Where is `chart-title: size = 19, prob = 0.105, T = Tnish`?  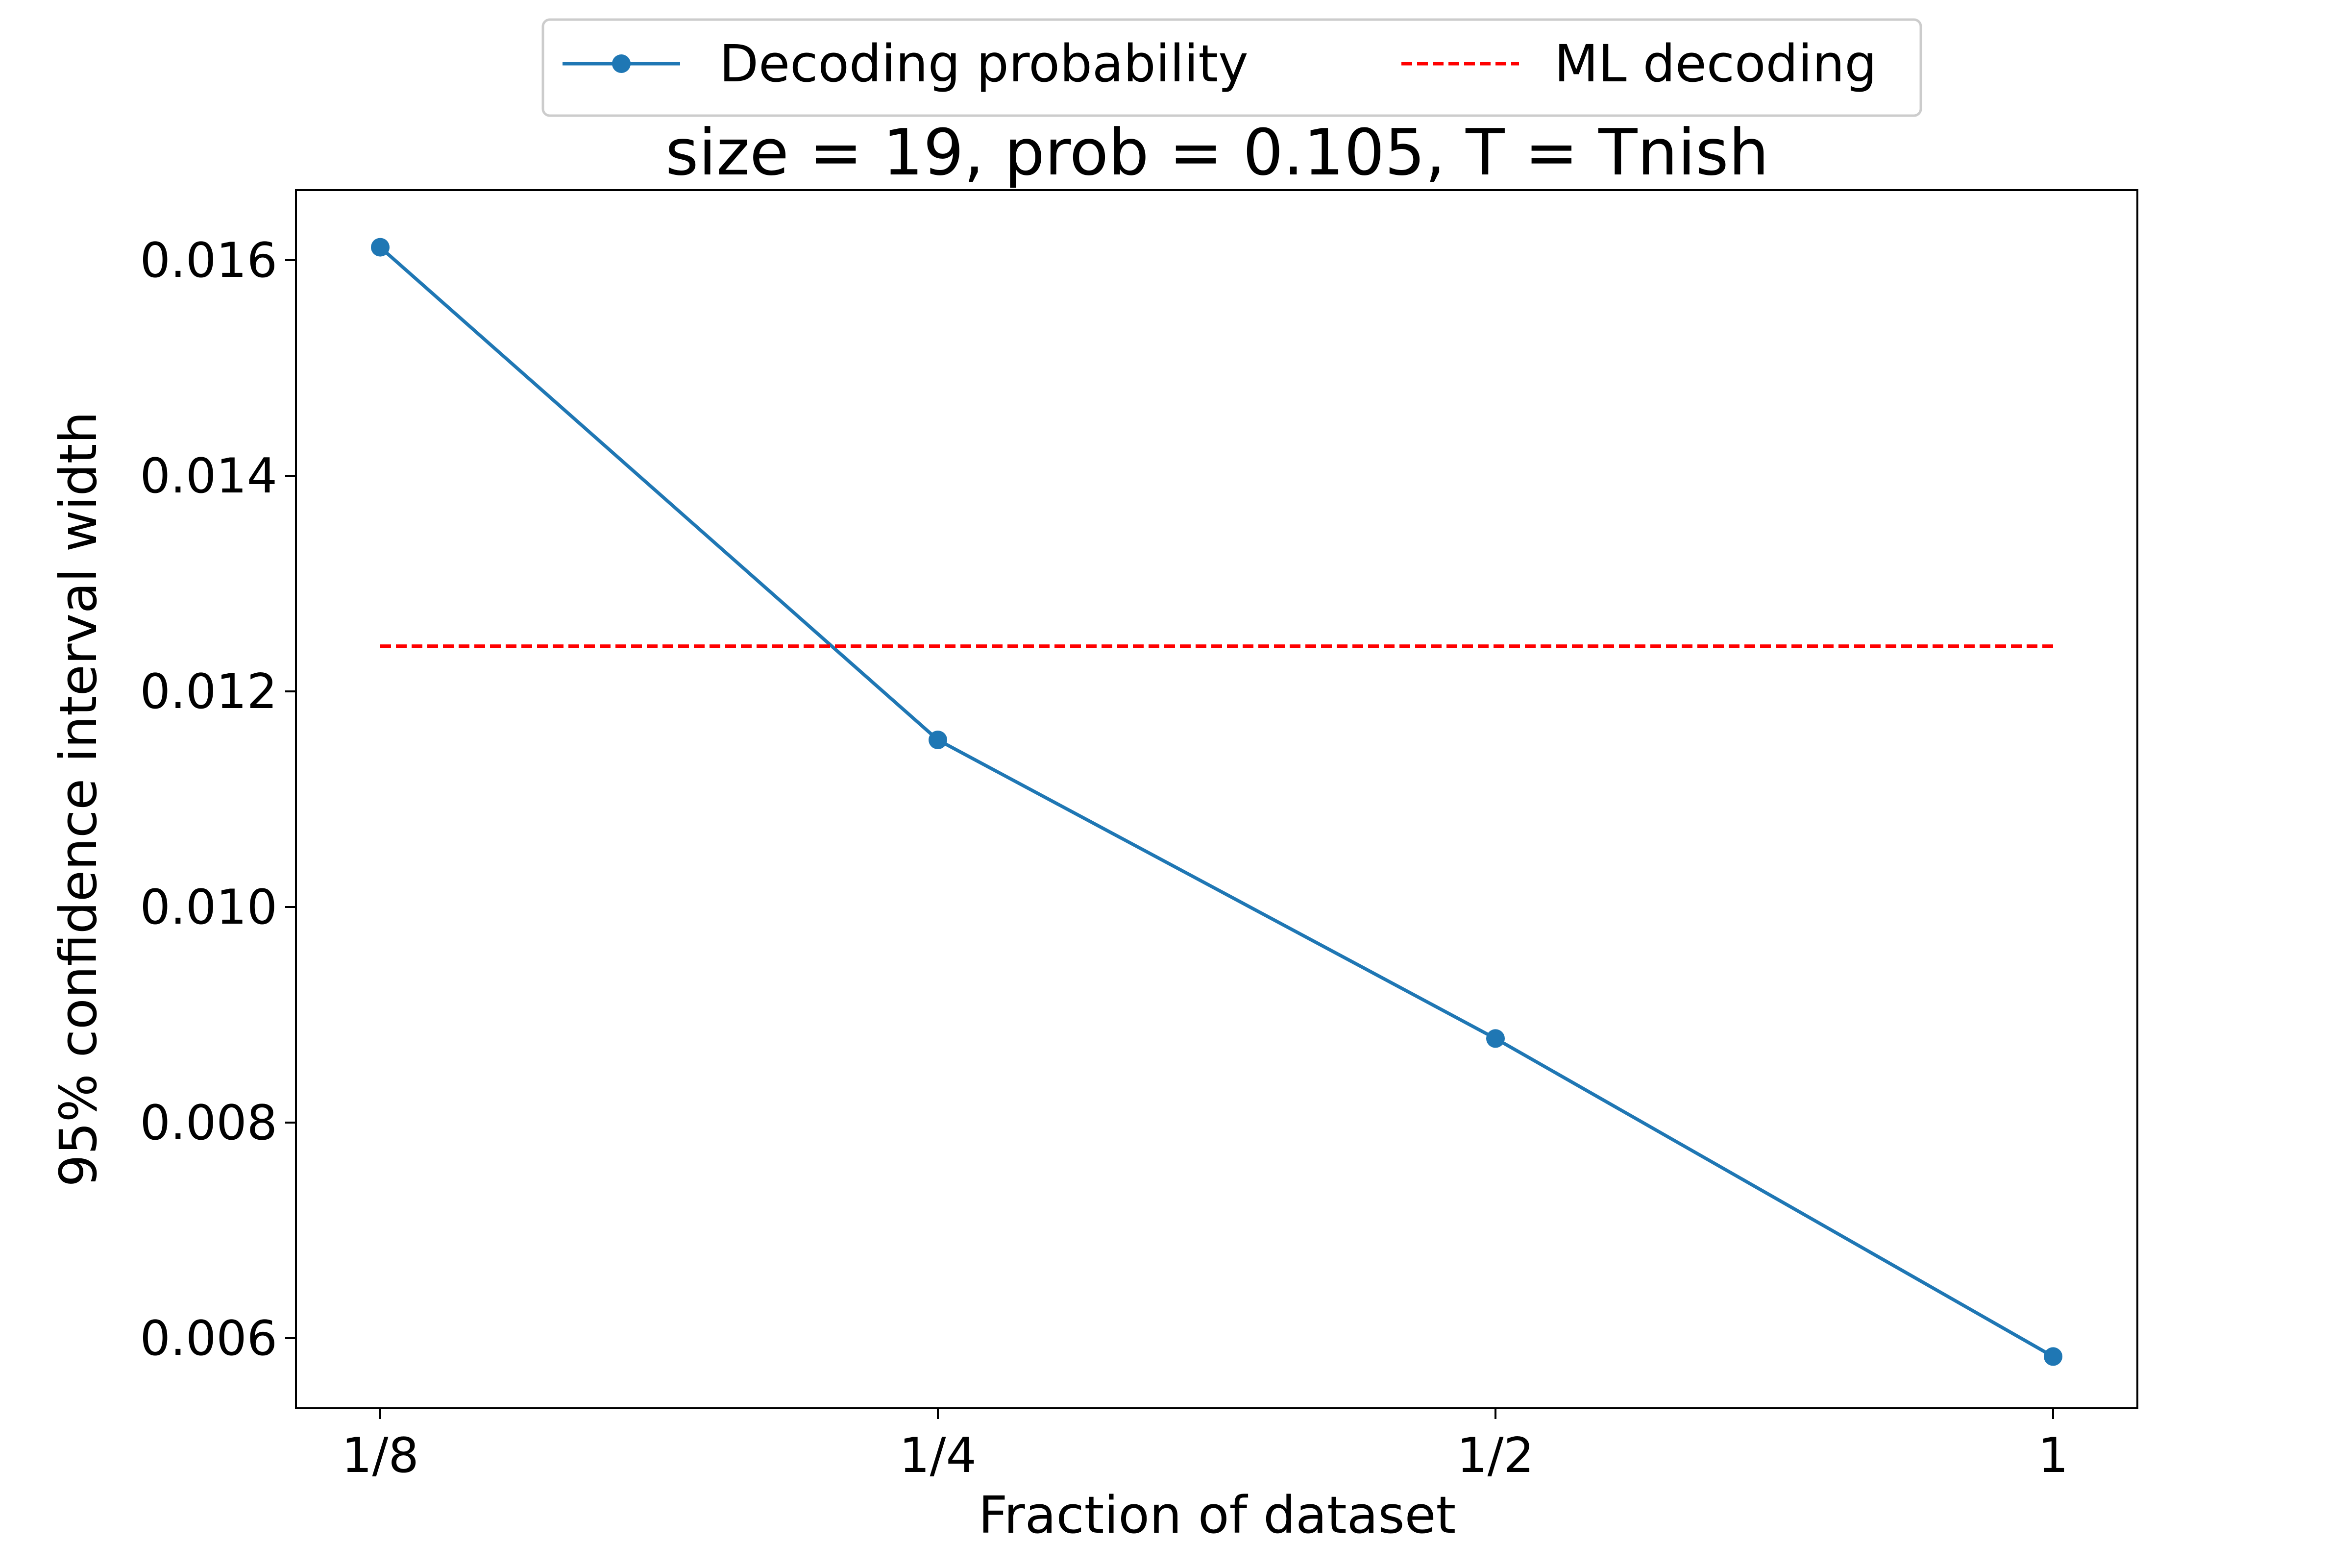 chart-title: size = 19, prob = 0.105, T = Tnish is located at coordinates (1217, 152).